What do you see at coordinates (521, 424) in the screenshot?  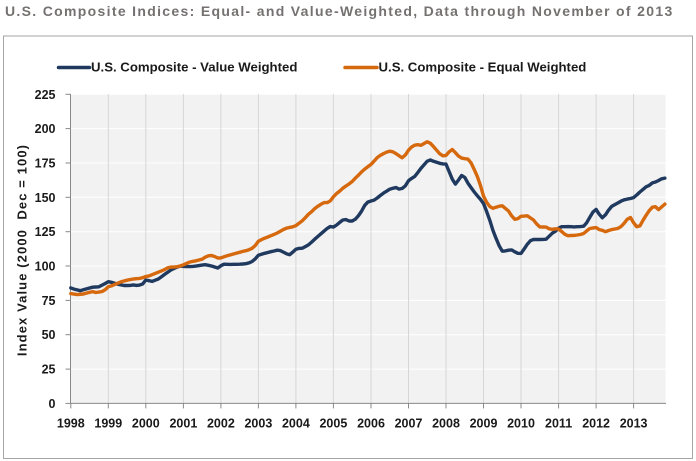 I see `svg-text: 2010` at bounding box center [521, 424].